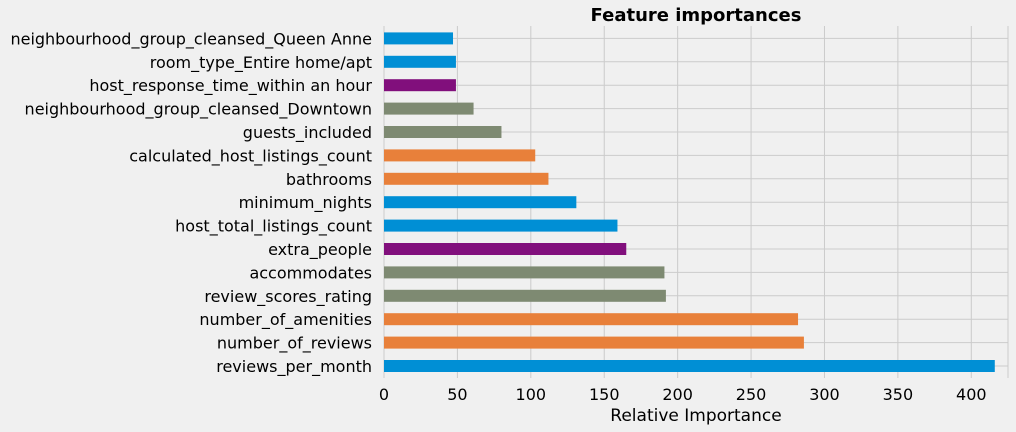 The height and width of the screenshot is (432, 1016). I want to click on y-tick-label: host_total_listings_count, so click(273, 227).